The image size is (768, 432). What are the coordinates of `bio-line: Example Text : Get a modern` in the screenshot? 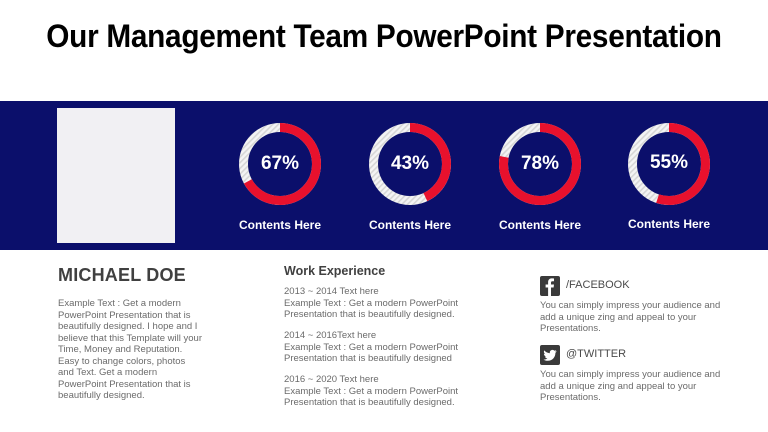 It's located at (119, 303).